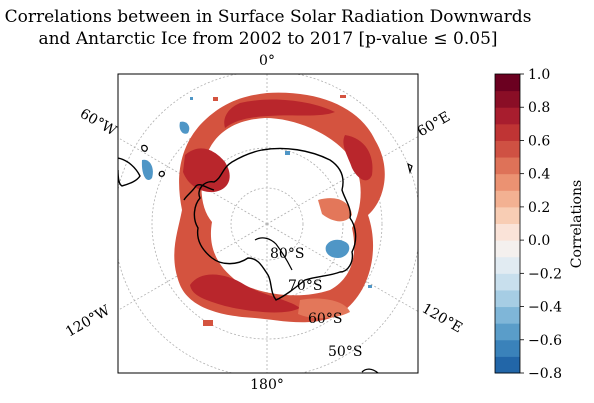 The image size is (594, 403). Describe the element at coordinates (358, 158) in the screenshot. I see `ring-core-east` at that location.